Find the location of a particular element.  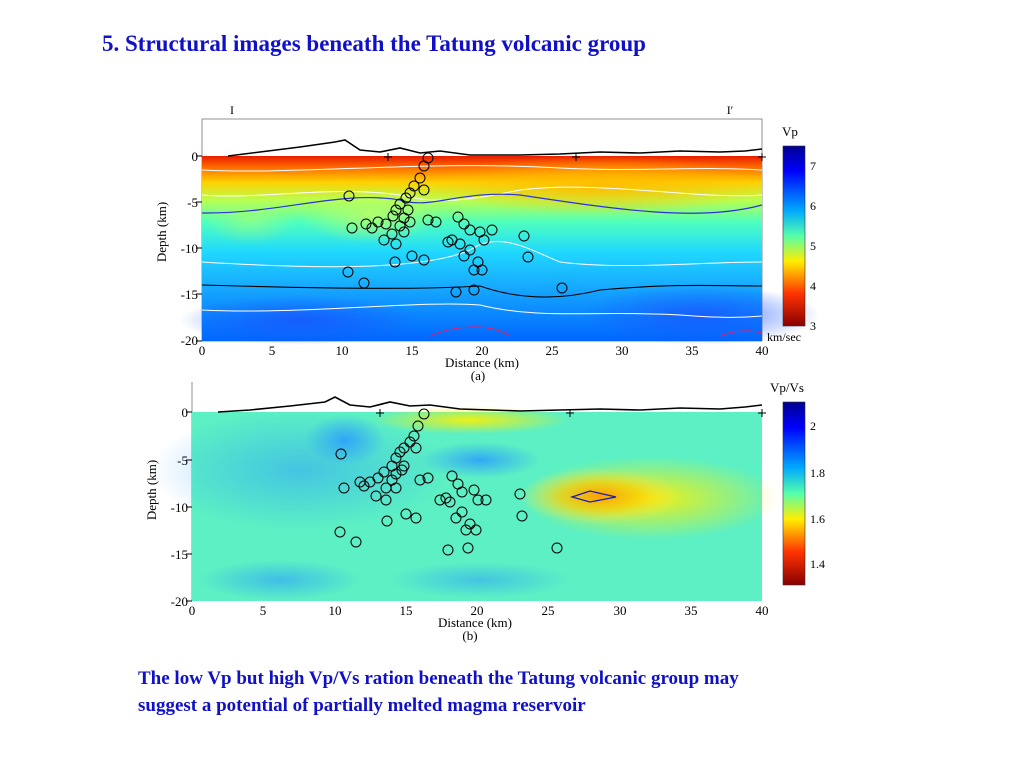

panel-b-station-markers is located at coordinates (571, 413).